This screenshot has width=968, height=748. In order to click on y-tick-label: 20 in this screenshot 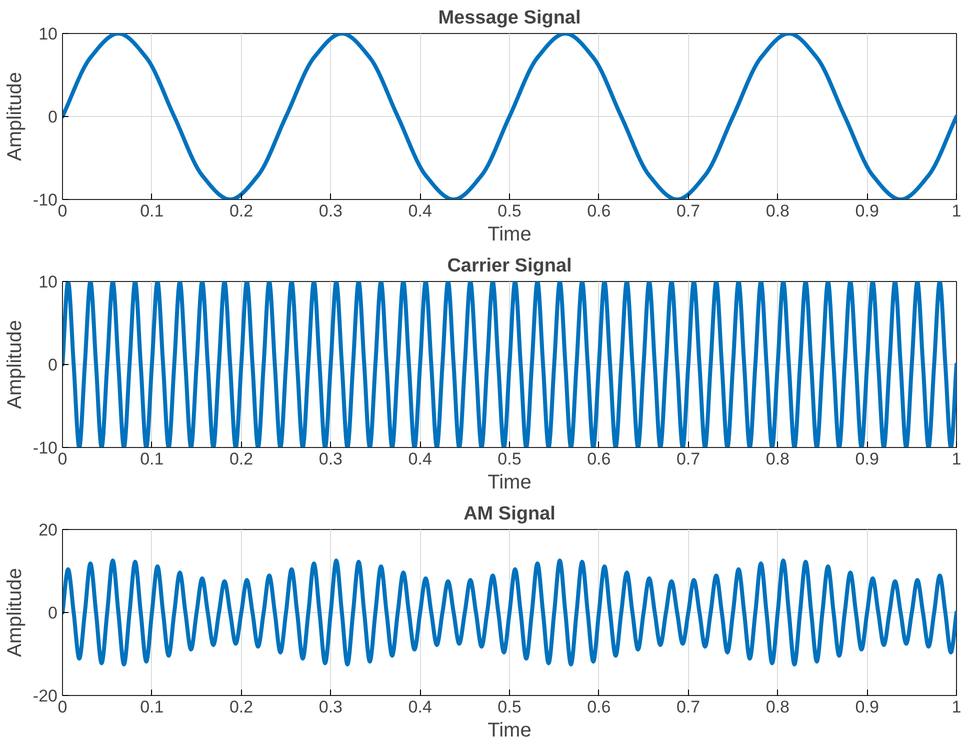, I will do `click(48, 530)`.